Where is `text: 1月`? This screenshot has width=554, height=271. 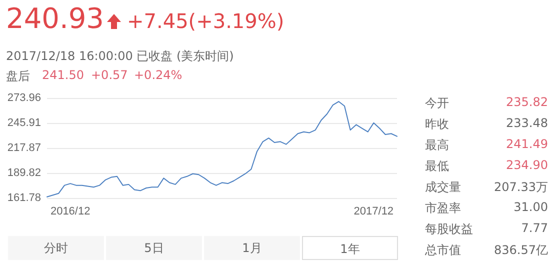 text: 1月 is located at coordinates (252, 248).